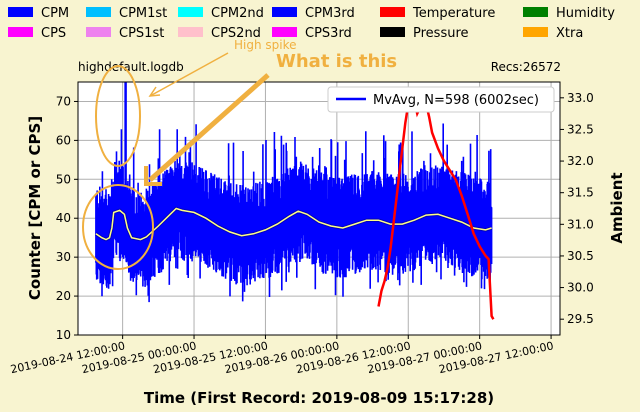 This screenshot has width=640, height=412. What do you see at coordinates (209, 127) in the screenshot?
I see `question-arrow` at bounding box center [209, 127].